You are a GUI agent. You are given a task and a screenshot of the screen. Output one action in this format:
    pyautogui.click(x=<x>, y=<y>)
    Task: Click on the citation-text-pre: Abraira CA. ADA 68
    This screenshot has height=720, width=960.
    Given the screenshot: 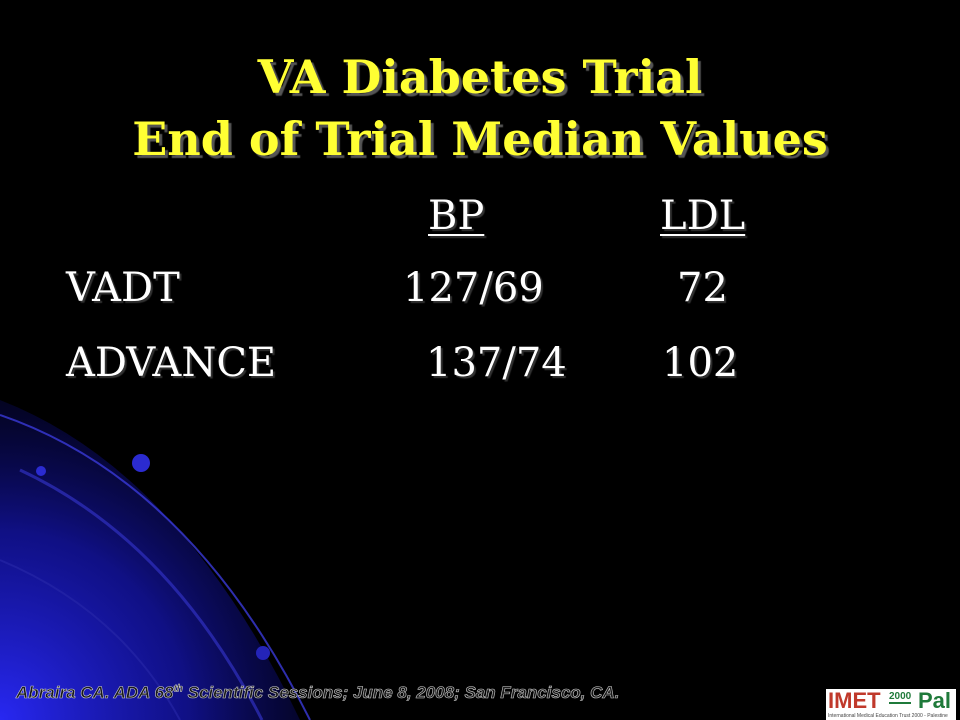 What is the action you would take?
    pyautogui.click(x=95, y=693)
    